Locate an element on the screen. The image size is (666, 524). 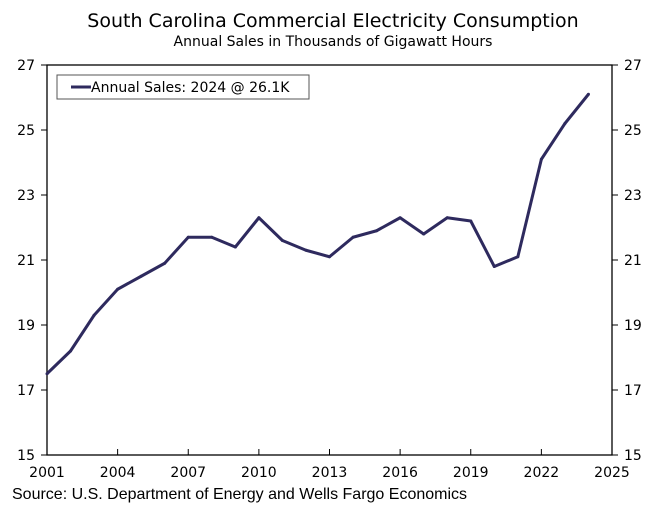
x-tick-label: 2022 is located at coordinates (542, 473).